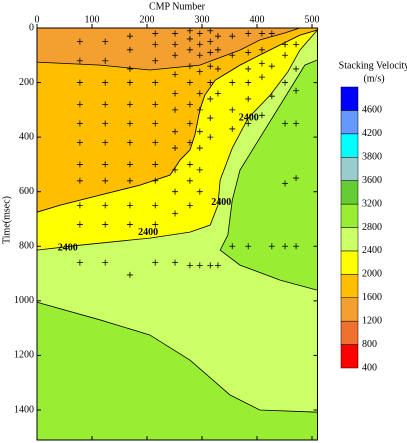 The height and width of the screenshot is (443, 407). I want to click on y-tick-label: 600, so click(26, 191).